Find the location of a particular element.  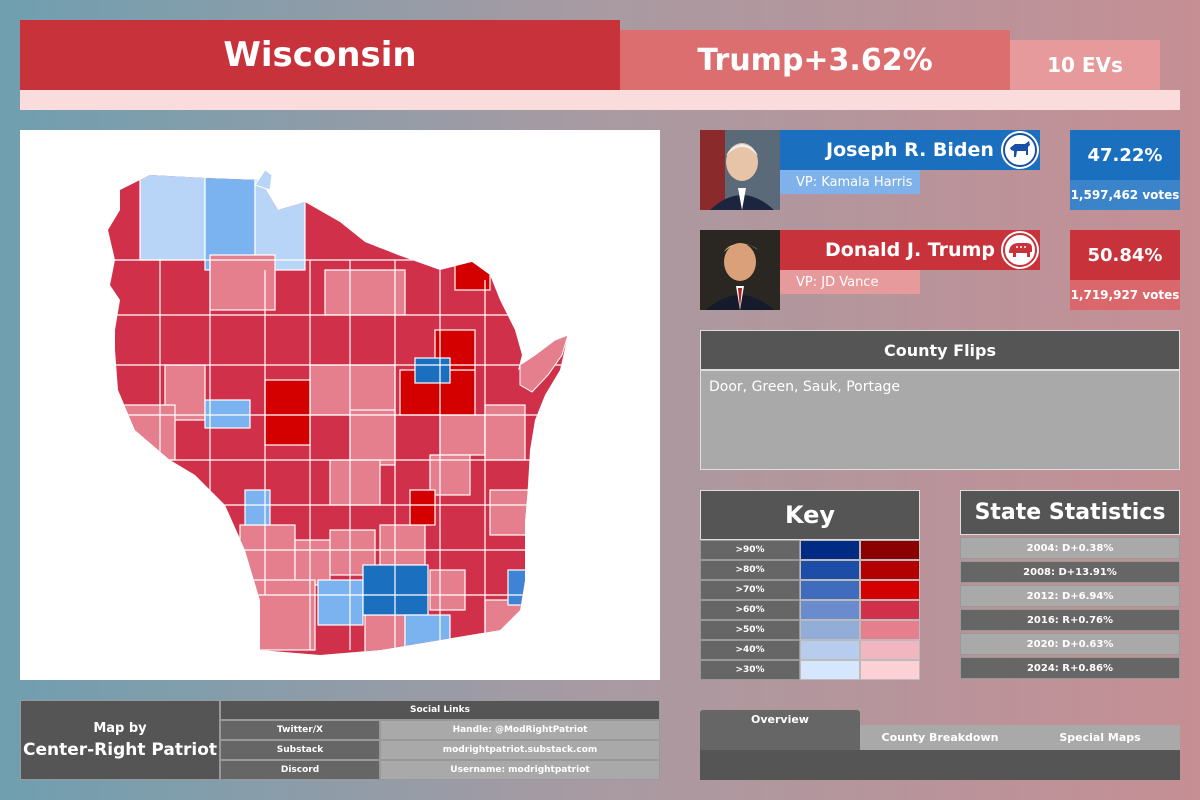

social-label-substack: Substack is located at coordinates (300, 750).